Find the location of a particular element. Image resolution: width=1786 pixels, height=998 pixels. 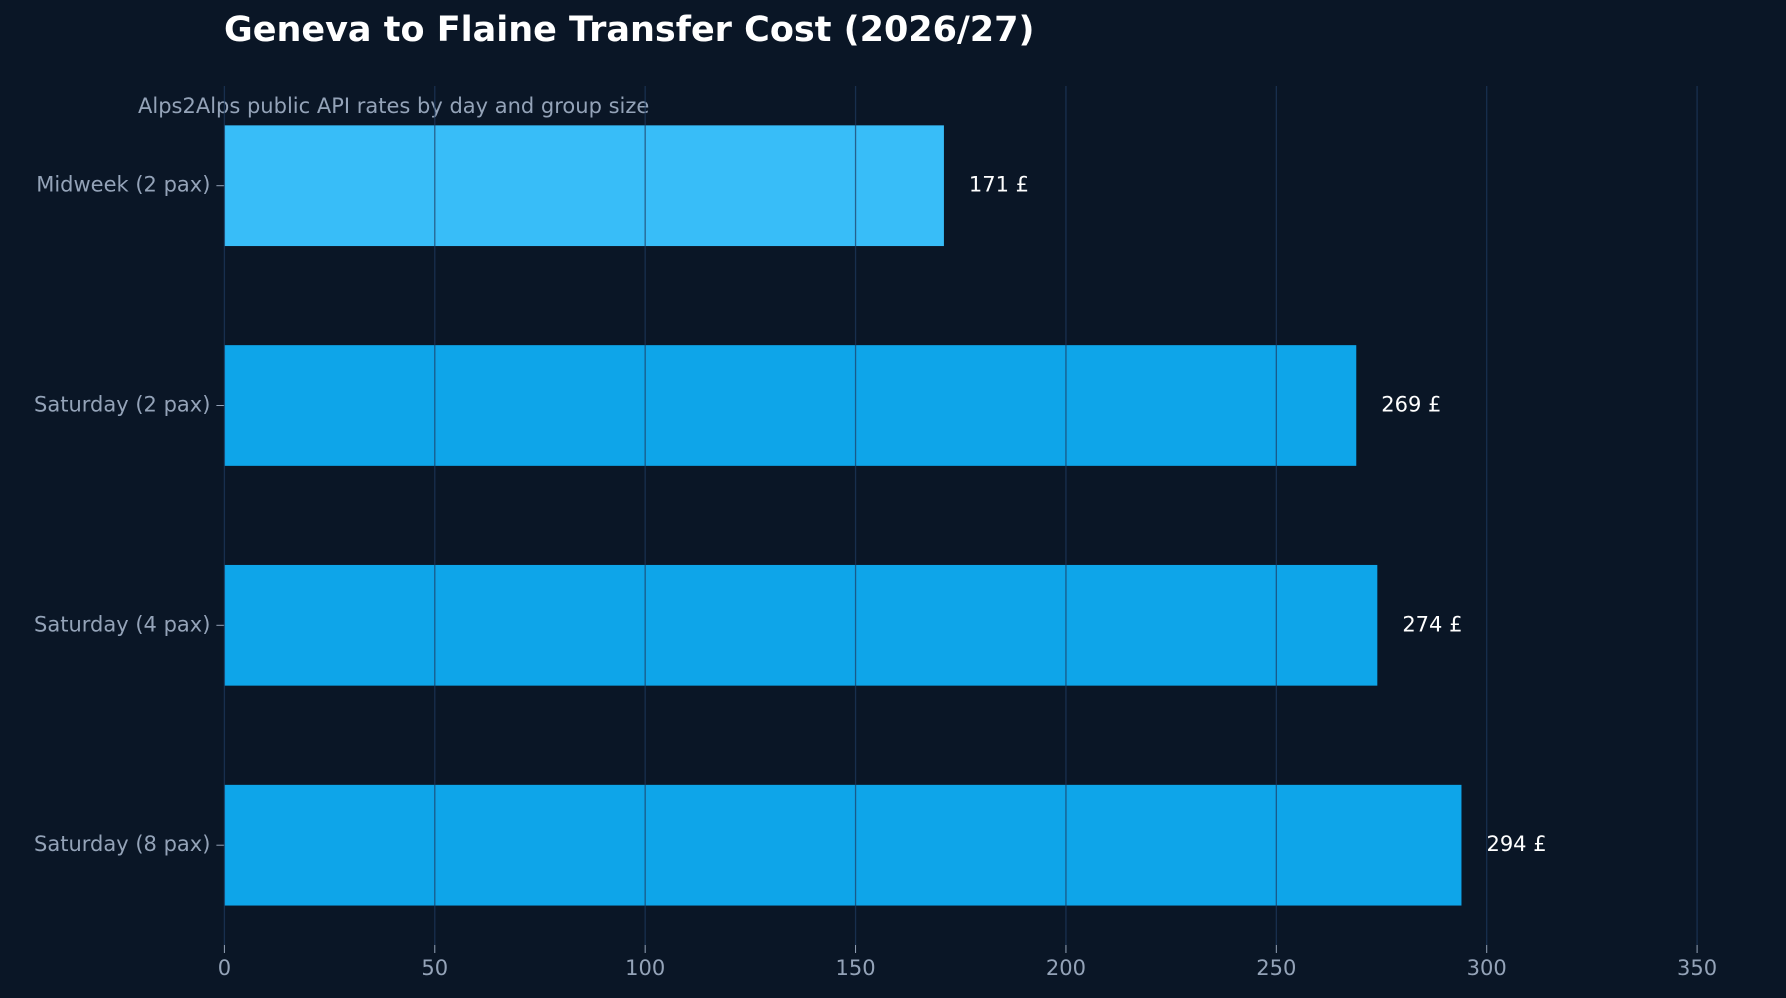

y-tick-label: Saturday (2 pax) is located at coordinates (122, 405).